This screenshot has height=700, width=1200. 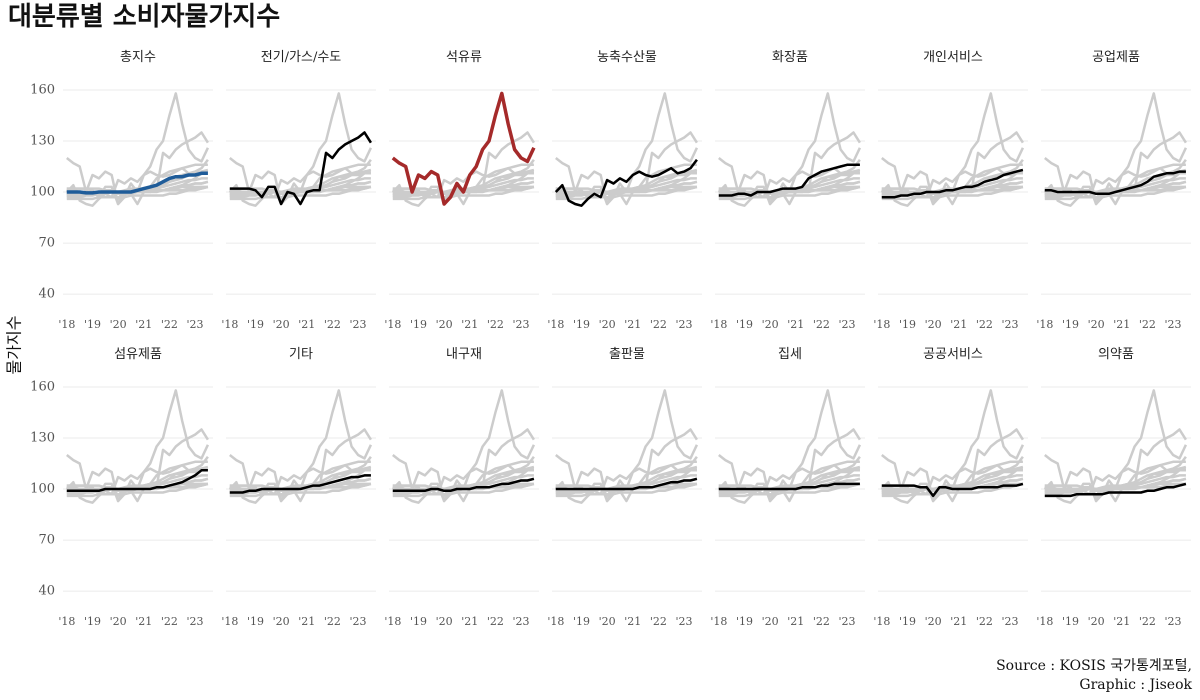 What do you see at coordinates (790, 57) in the screenshot?
I see `facet-title: 화장품` at bounding box center [790, 57].